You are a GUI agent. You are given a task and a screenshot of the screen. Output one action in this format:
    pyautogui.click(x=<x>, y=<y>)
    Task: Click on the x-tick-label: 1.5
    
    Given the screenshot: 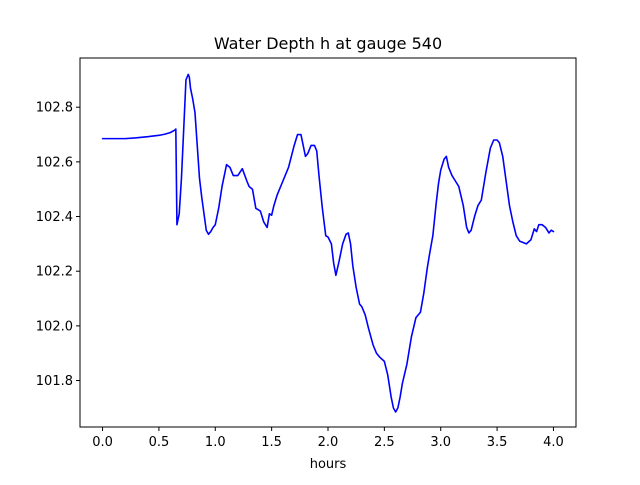 What is the action you would take?
    pyautogui.click(x=271, y=442)
    